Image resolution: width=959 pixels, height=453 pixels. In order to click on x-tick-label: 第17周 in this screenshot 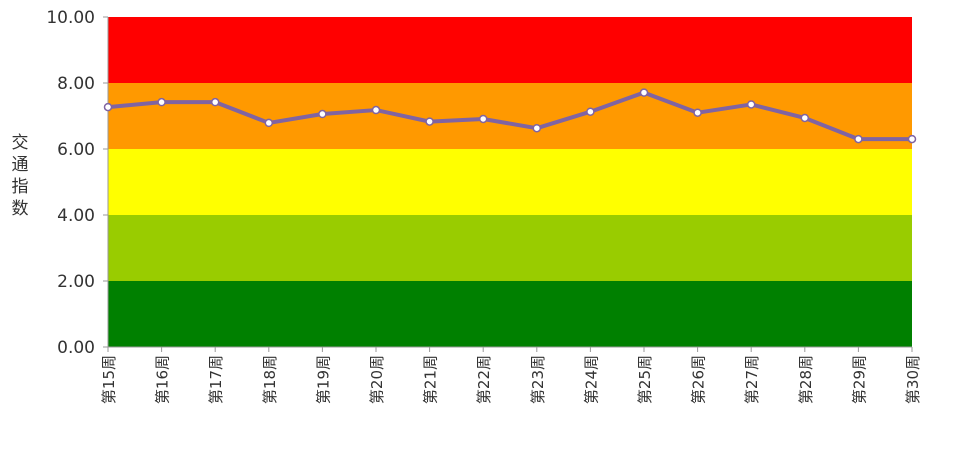, I will do `click(216, 379)`.